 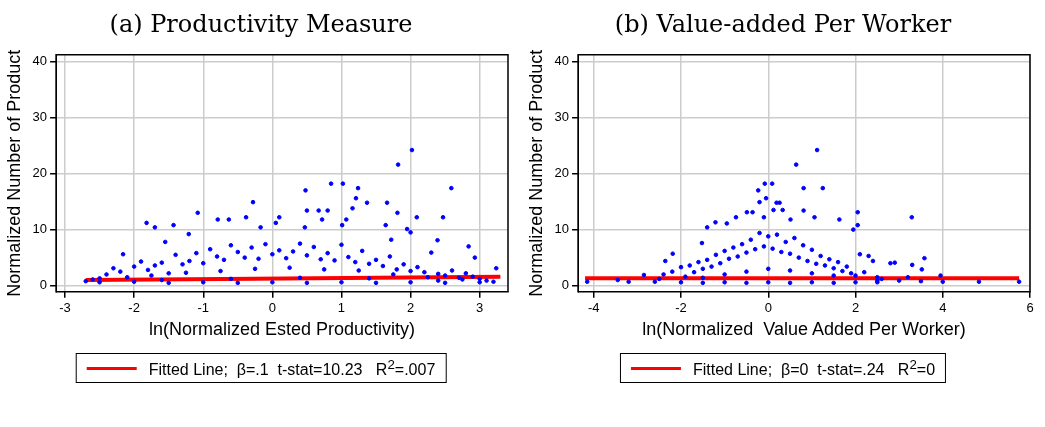 What do you see at coordinates (943, 308) in the screenshot?
I see `x-tick-label: 4` at bounding box center [943, 308].